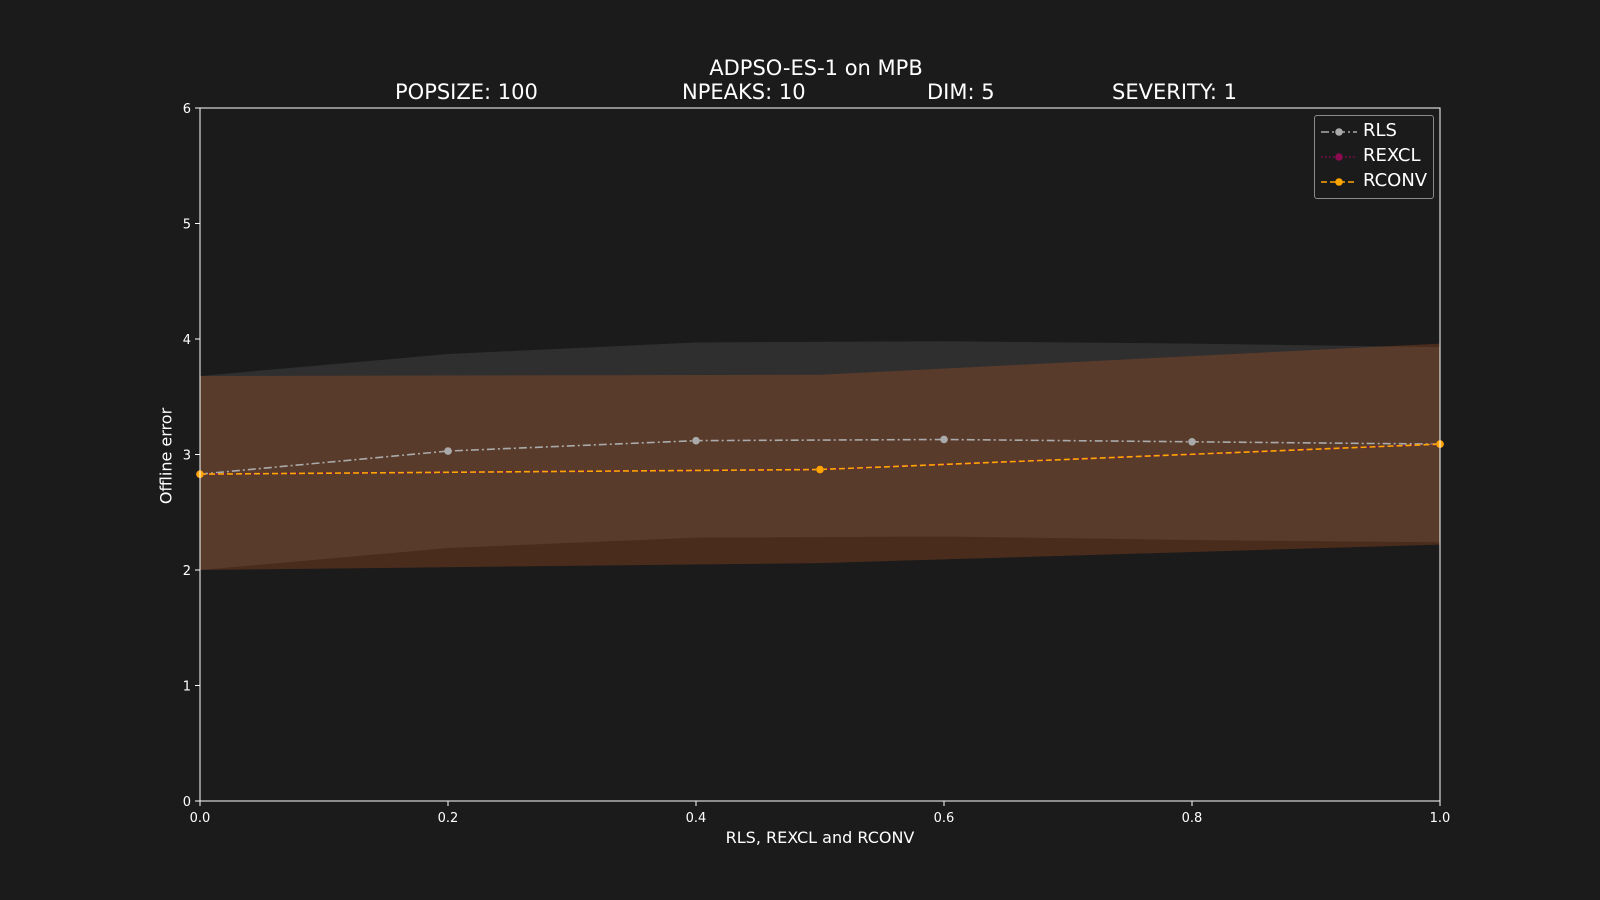 The height and width of the screenshot is (900, 1600). What do you see at coordinates (944, 818) in the screenshot?
I see `x-tick-label-3: 0.6` at bounding box center [944, 818].